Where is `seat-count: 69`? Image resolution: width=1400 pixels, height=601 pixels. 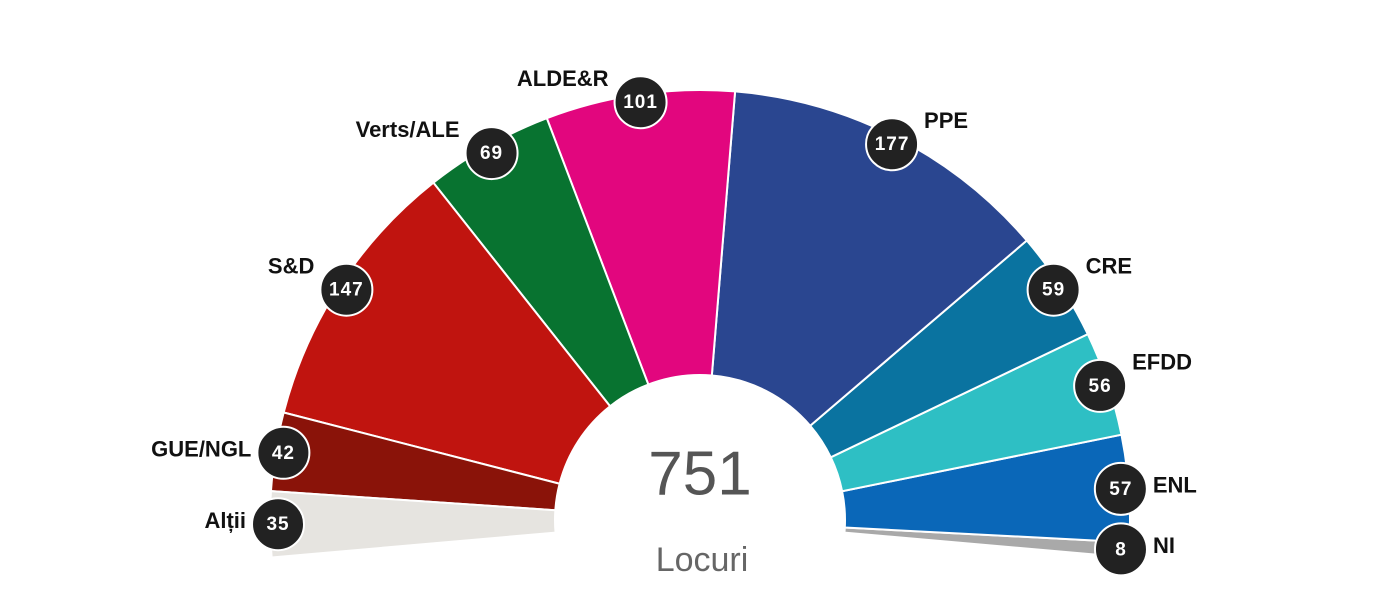
seat-count: 69 is located at coordinates (491, 153).